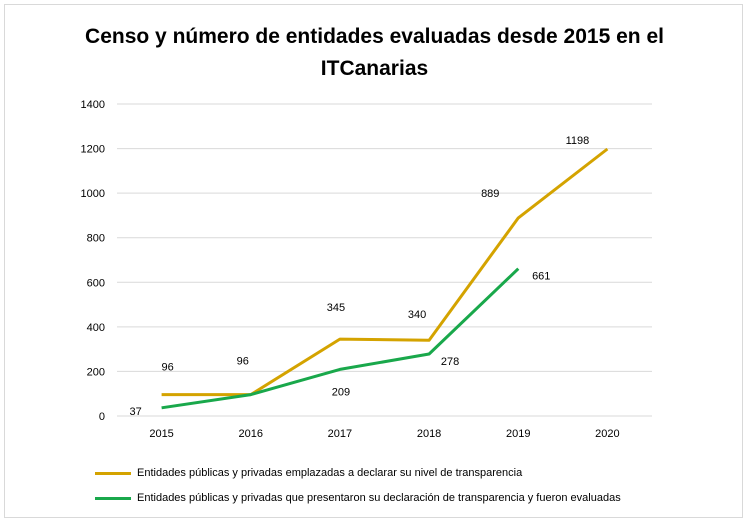  I want to click on y-tick-label: 400, so click(96, 328).